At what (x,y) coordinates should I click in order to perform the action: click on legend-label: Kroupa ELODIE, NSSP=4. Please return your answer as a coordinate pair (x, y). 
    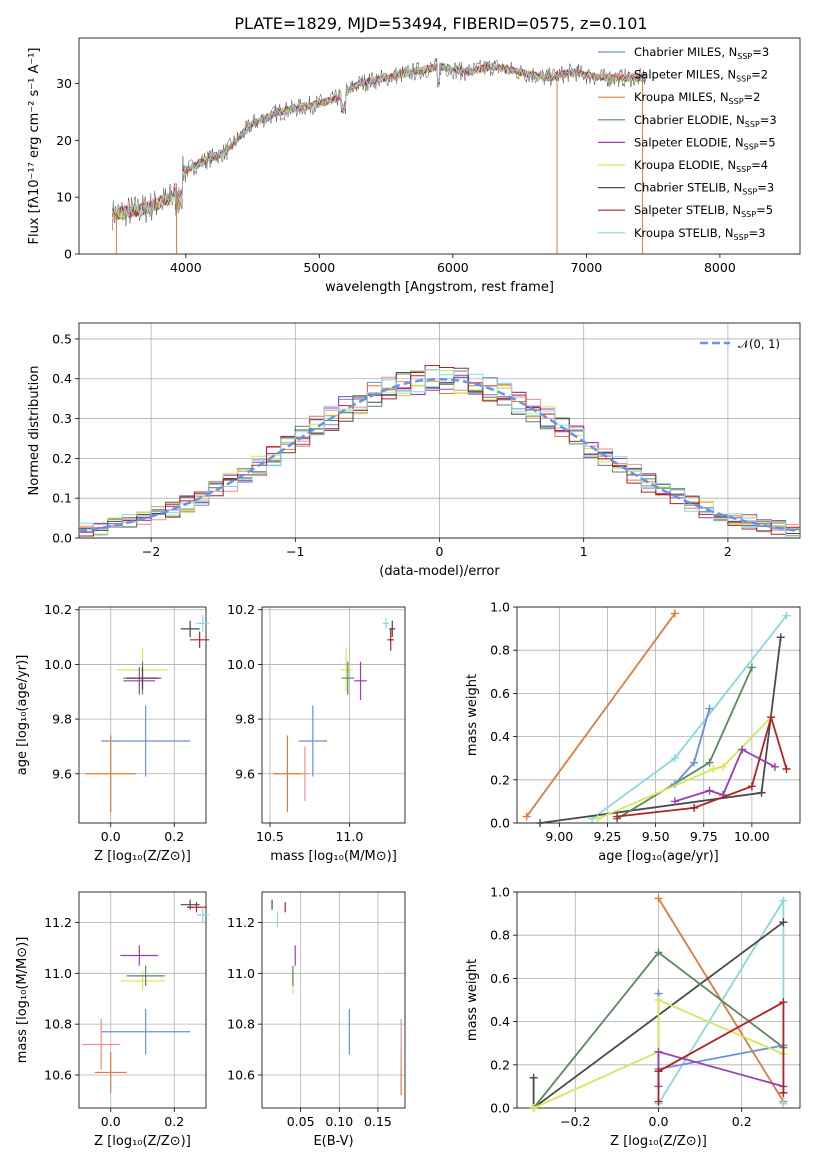
    Looking at the image, I should click on (701, 166).